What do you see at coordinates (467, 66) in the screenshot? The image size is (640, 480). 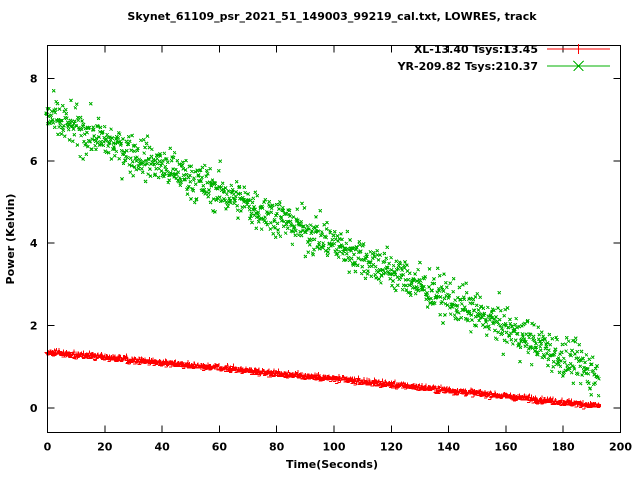 I see `legend-entry-label-1: YR-209.82 Tsys:210.37` at bounding box center [467, 66].